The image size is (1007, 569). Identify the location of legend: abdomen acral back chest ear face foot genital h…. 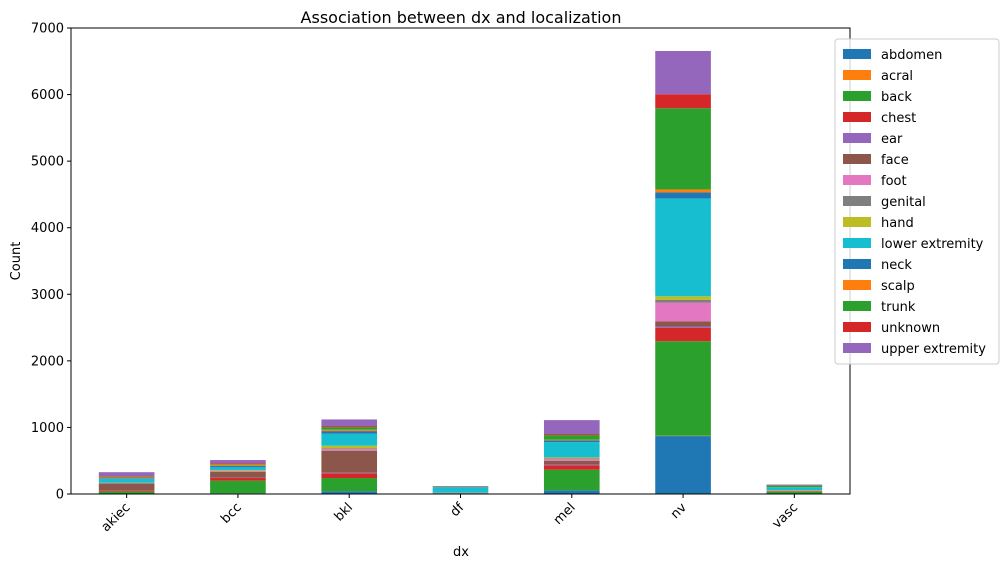
(917, 201).